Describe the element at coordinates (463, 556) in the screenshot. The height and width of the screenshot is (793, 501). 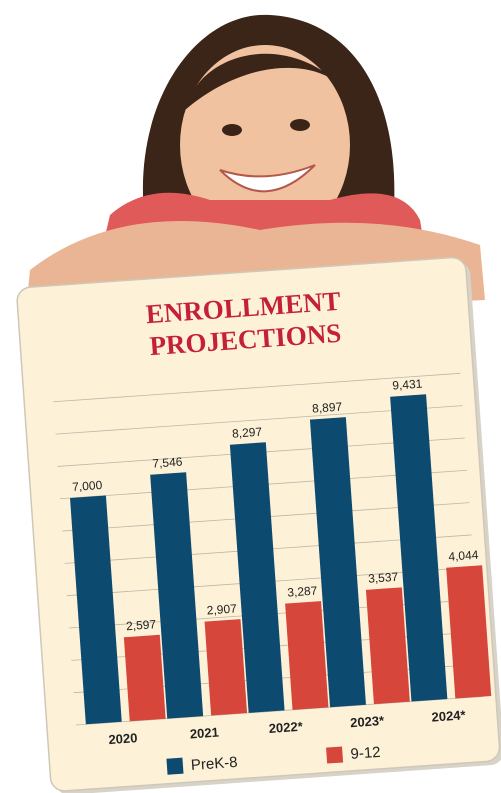
I see `data-label: 4,044` at that location.